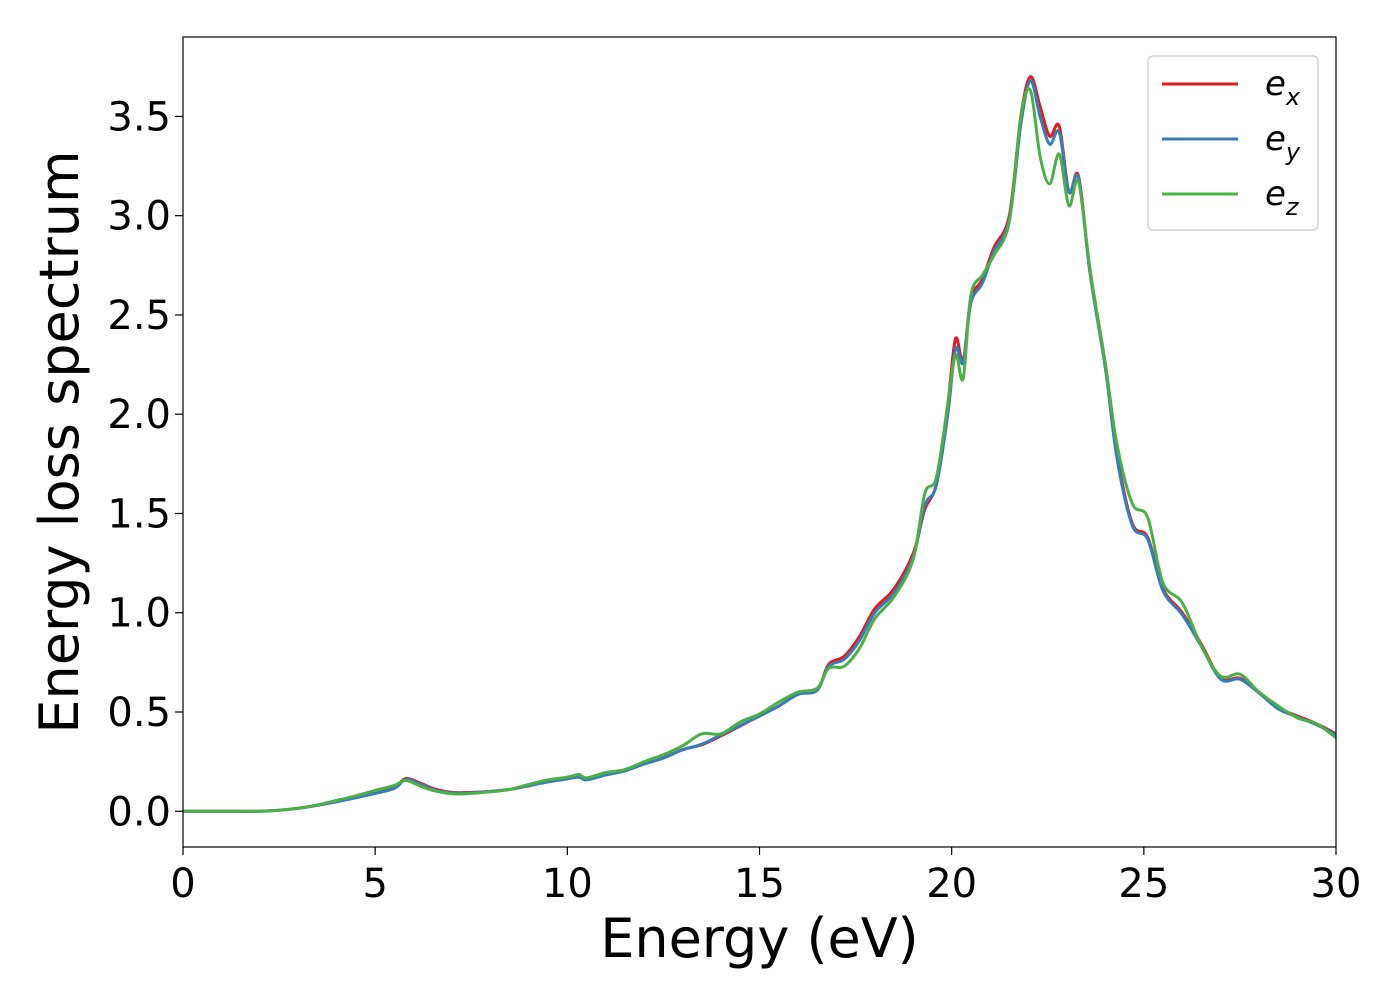 The width and height of the screenshot is (1400, 1000). Describe the element at coordinates (139, 812) in the screenshot. I see `y-tick-label: 0.0` at that location.